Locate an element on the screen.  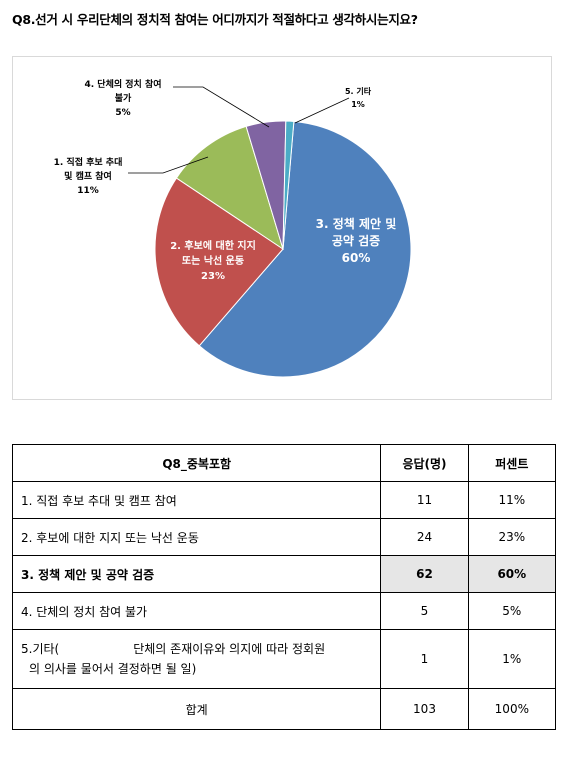
row-count: 1 is located at coordinates (424, 659).